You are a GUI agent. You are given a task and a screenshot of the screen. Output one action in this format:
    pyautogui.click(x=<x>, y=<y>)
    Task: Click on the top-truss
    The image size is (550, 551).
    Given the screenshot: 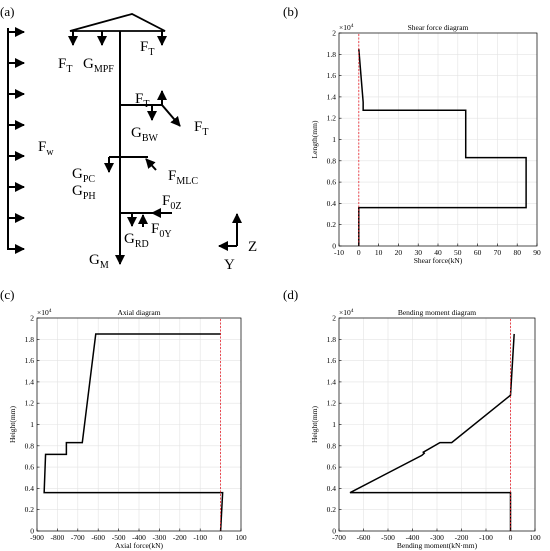 What is the action you would take?
    pyautogui.click(x=117, y=22)
    